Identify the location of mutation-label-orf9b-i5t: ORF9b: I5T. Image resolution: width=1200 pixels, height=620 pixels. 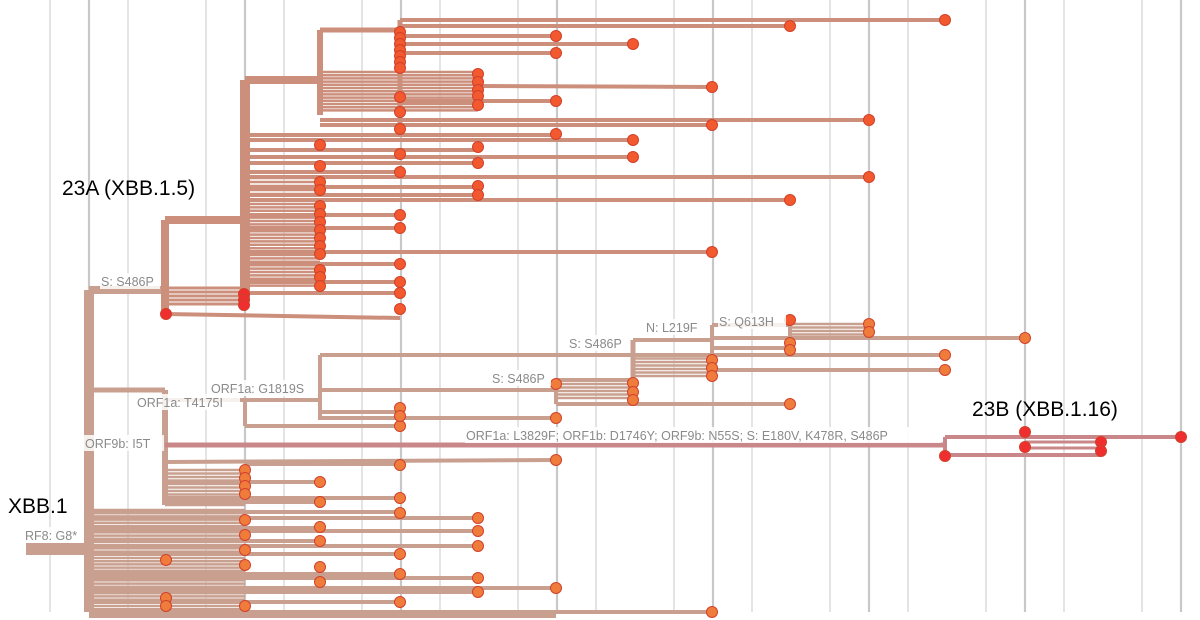
(118, 444).